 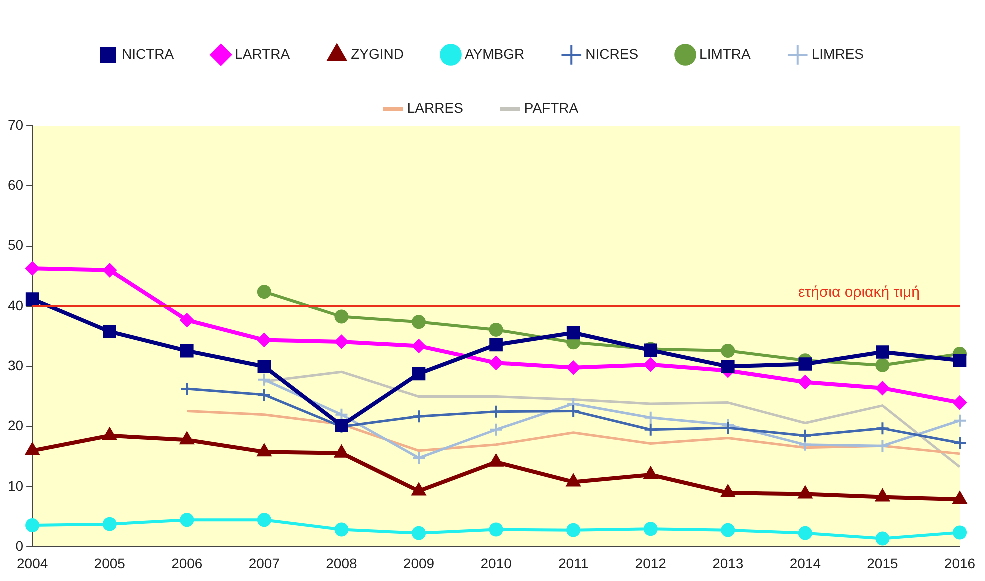 What do you see at coordinates (187, 563) in the screenshot?
I see `x-tick-label: 2006` at bounding box center [187, 563].